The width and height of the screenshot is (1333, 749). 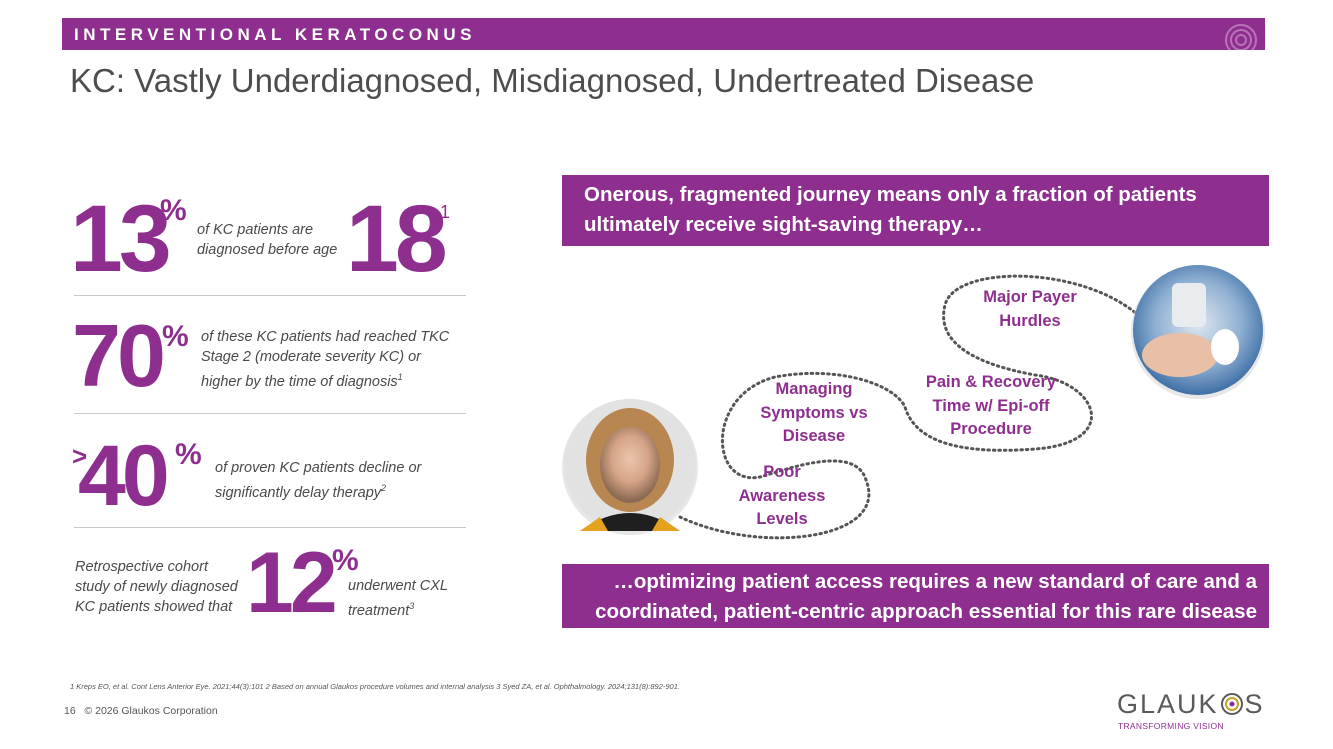 What do you see at coordinates (1231, 704) in the screenshot?
I see `eye-icon` at bounding box center [1231, 704].